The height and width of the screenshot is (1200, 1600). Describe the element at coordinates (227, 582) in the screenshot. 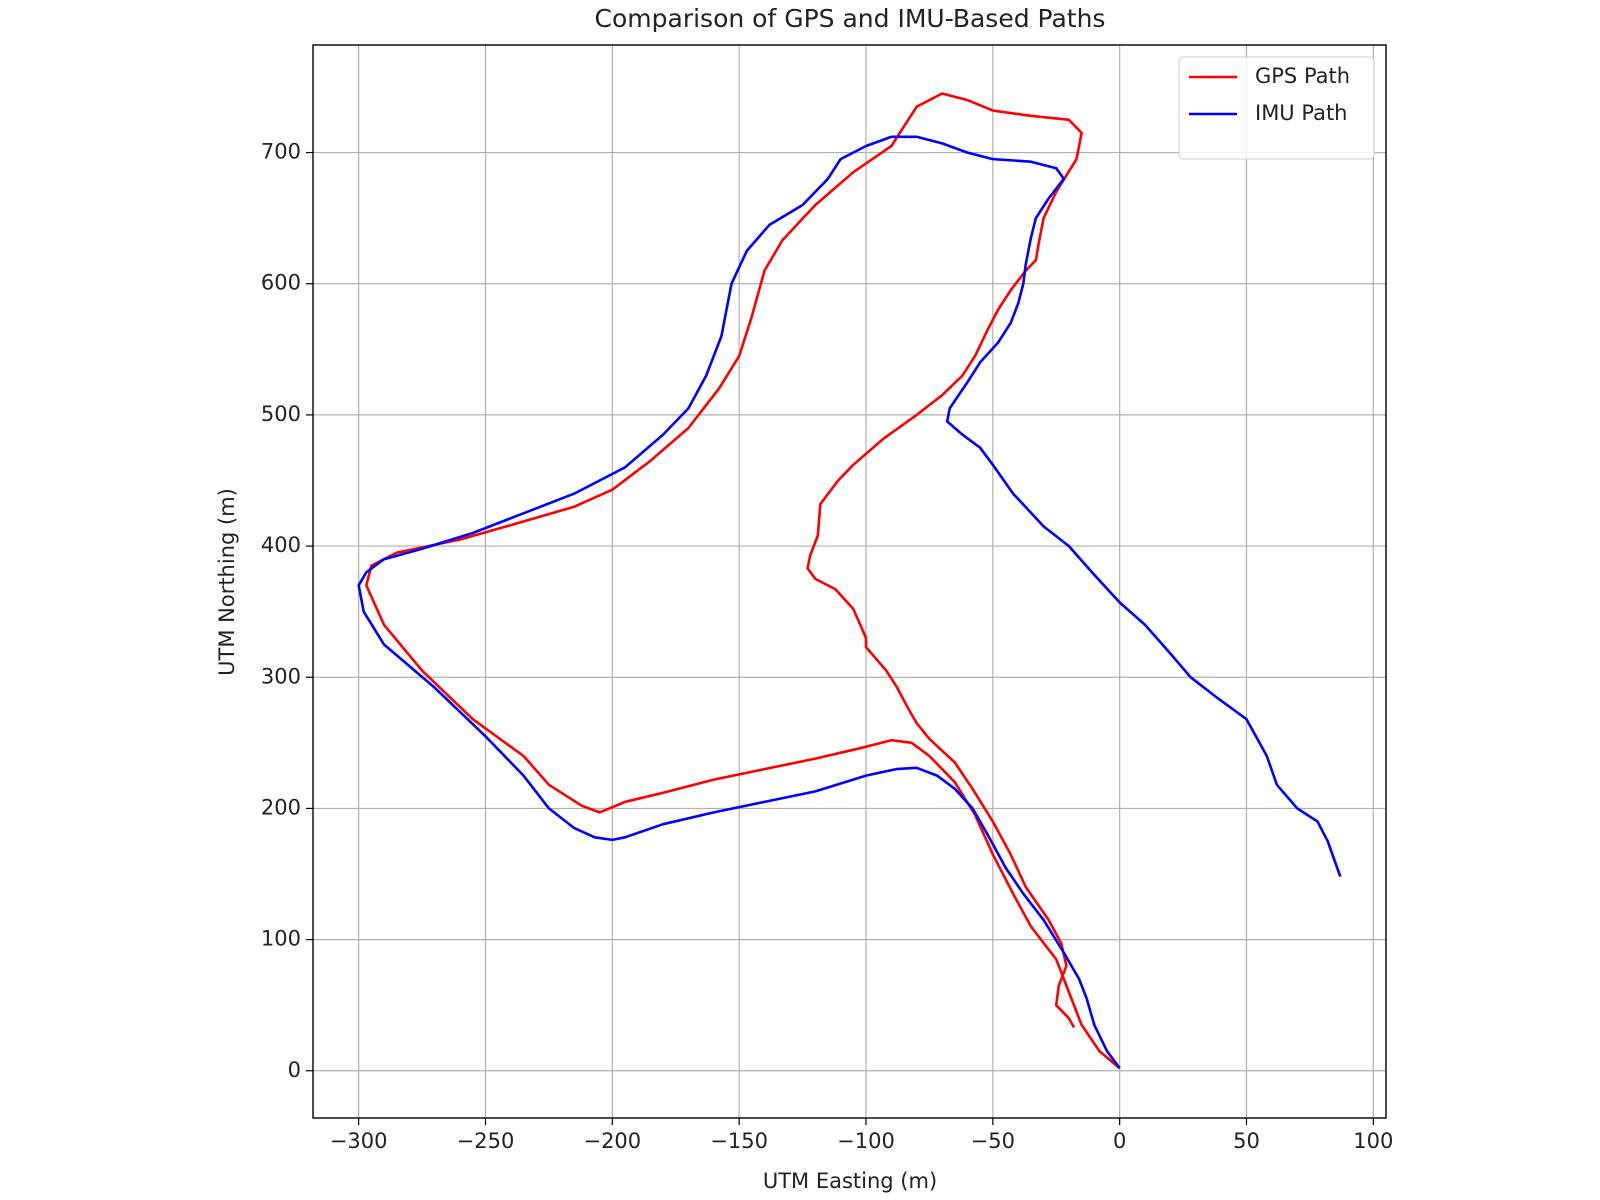

I see `y-axis-label: UTM Northing (m)` at that location.